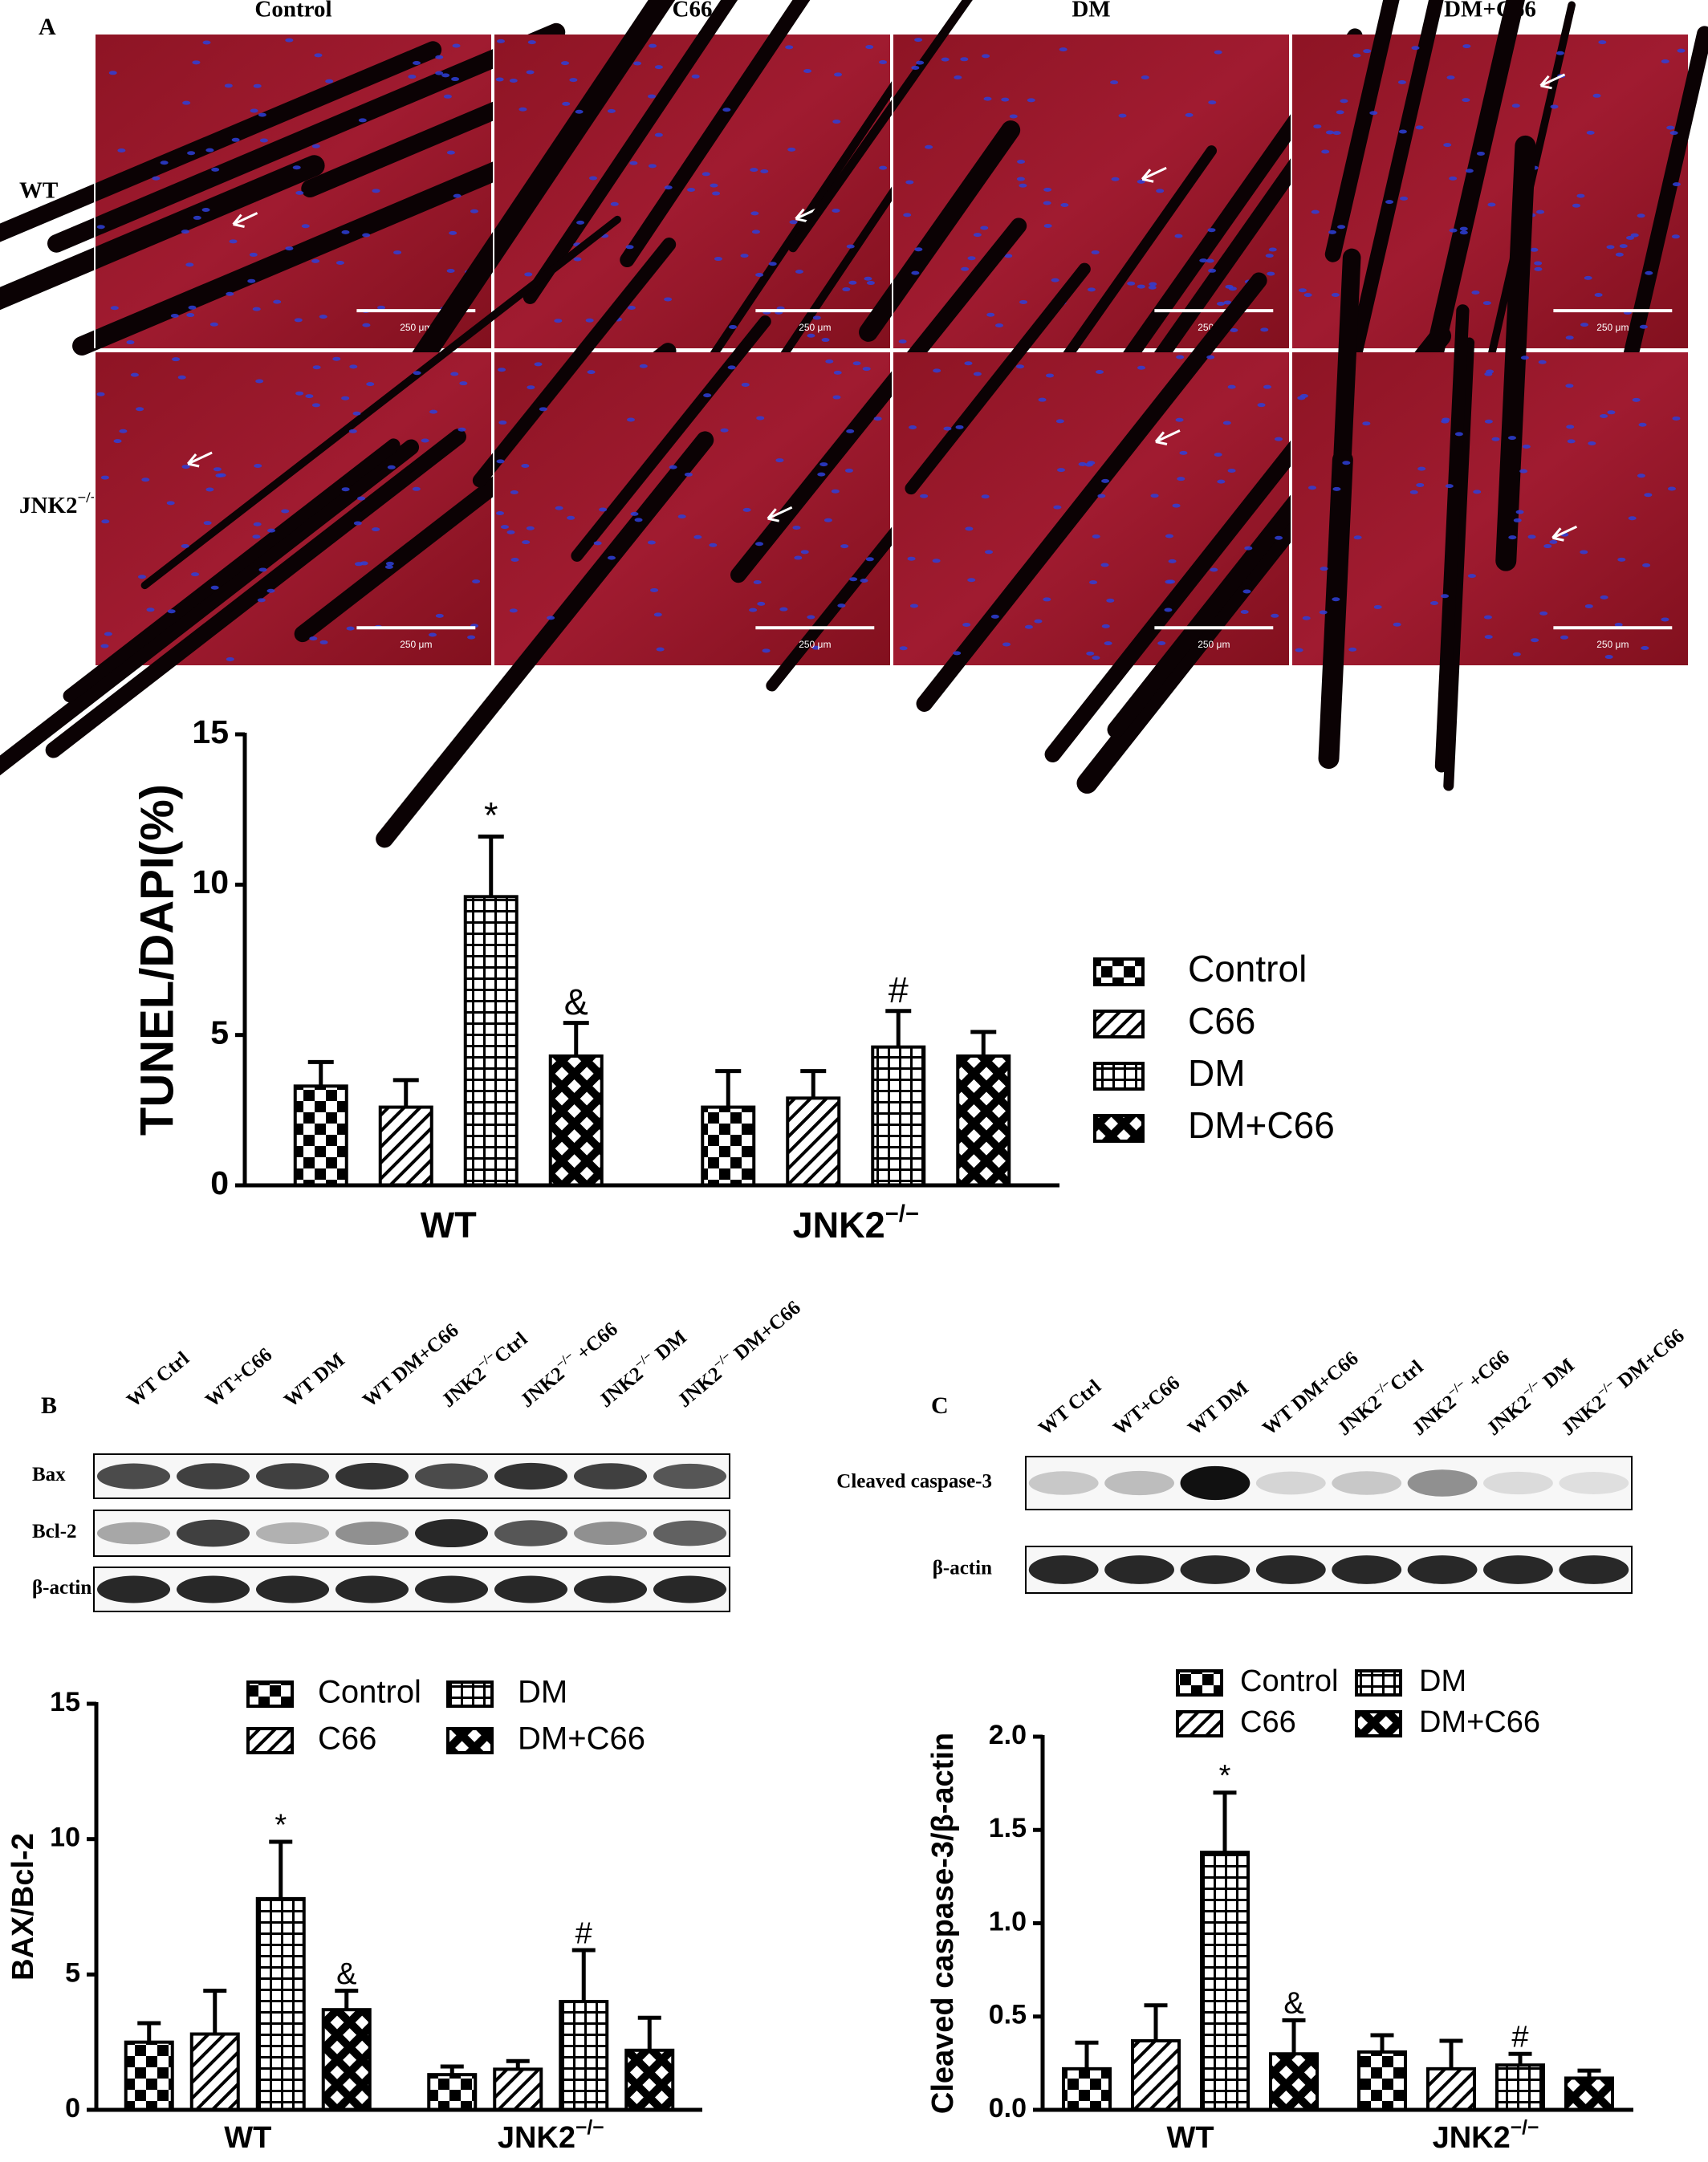  I want to click on lane-label: WT Ctrl, so click(158, 1379).